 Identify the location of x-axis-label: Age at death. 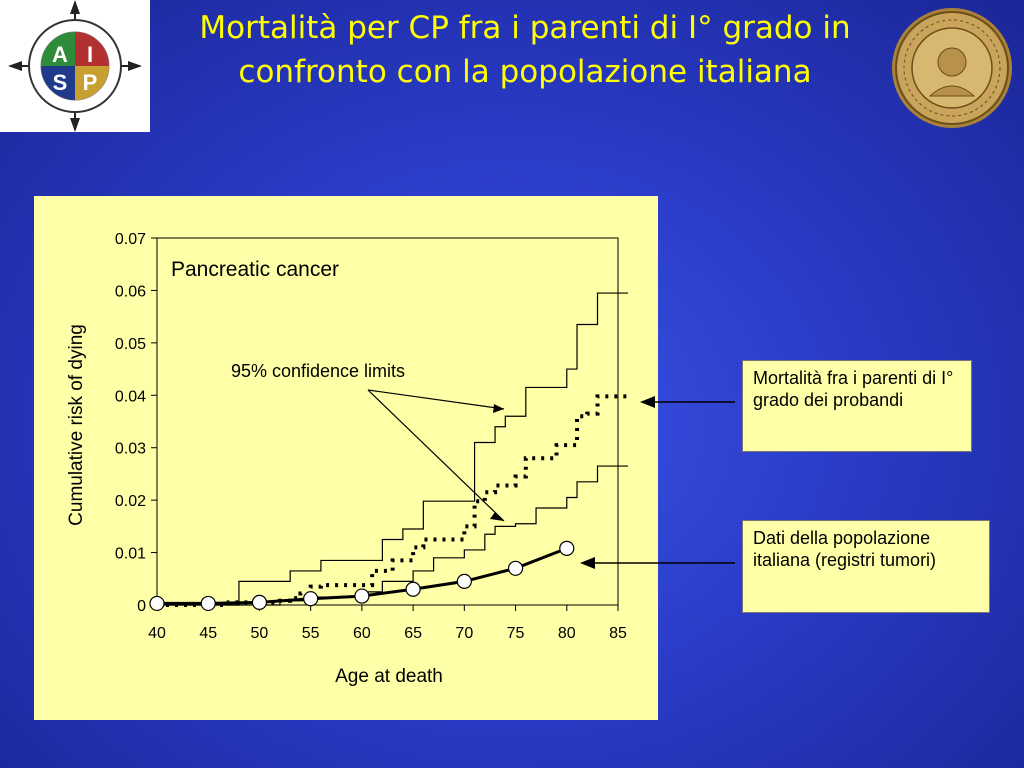
(389, 676).